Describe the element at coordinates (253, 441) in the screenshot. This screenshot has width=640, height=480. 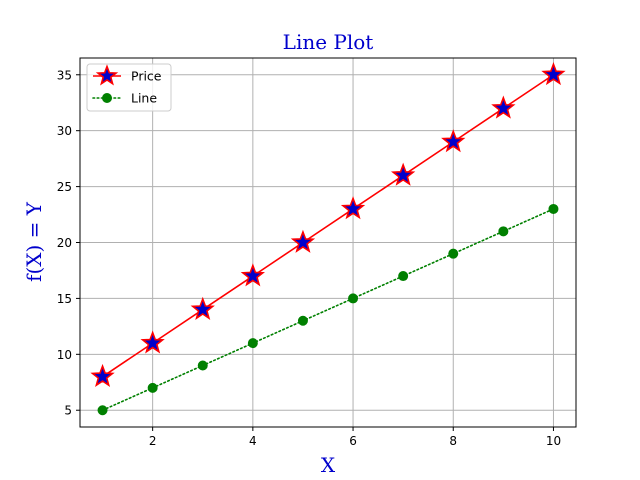
I see `x-tick-label: 4` at that location.